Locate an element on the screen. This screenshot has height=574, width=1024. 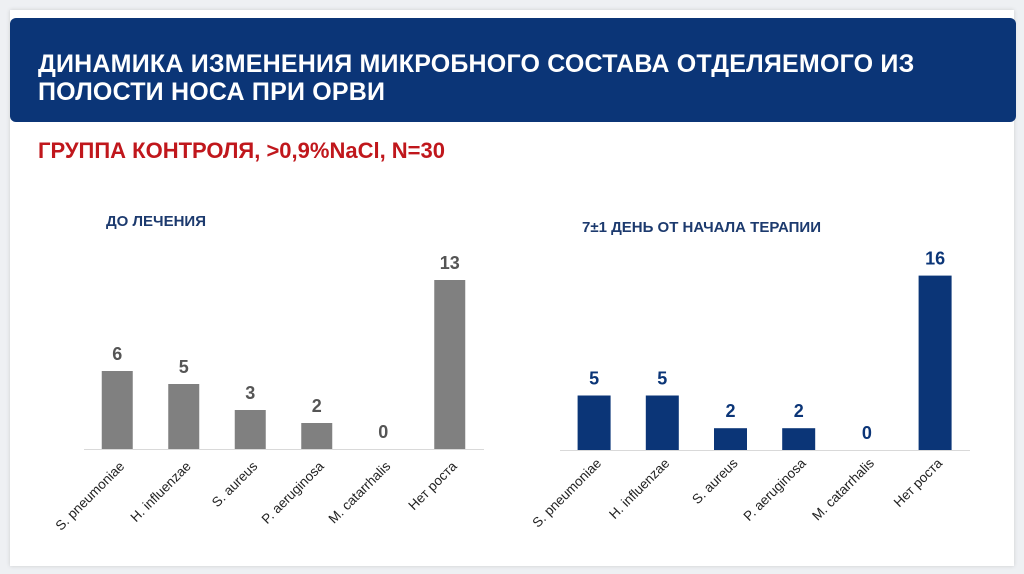
data-label: 13 is located at coordinates (450, 263).